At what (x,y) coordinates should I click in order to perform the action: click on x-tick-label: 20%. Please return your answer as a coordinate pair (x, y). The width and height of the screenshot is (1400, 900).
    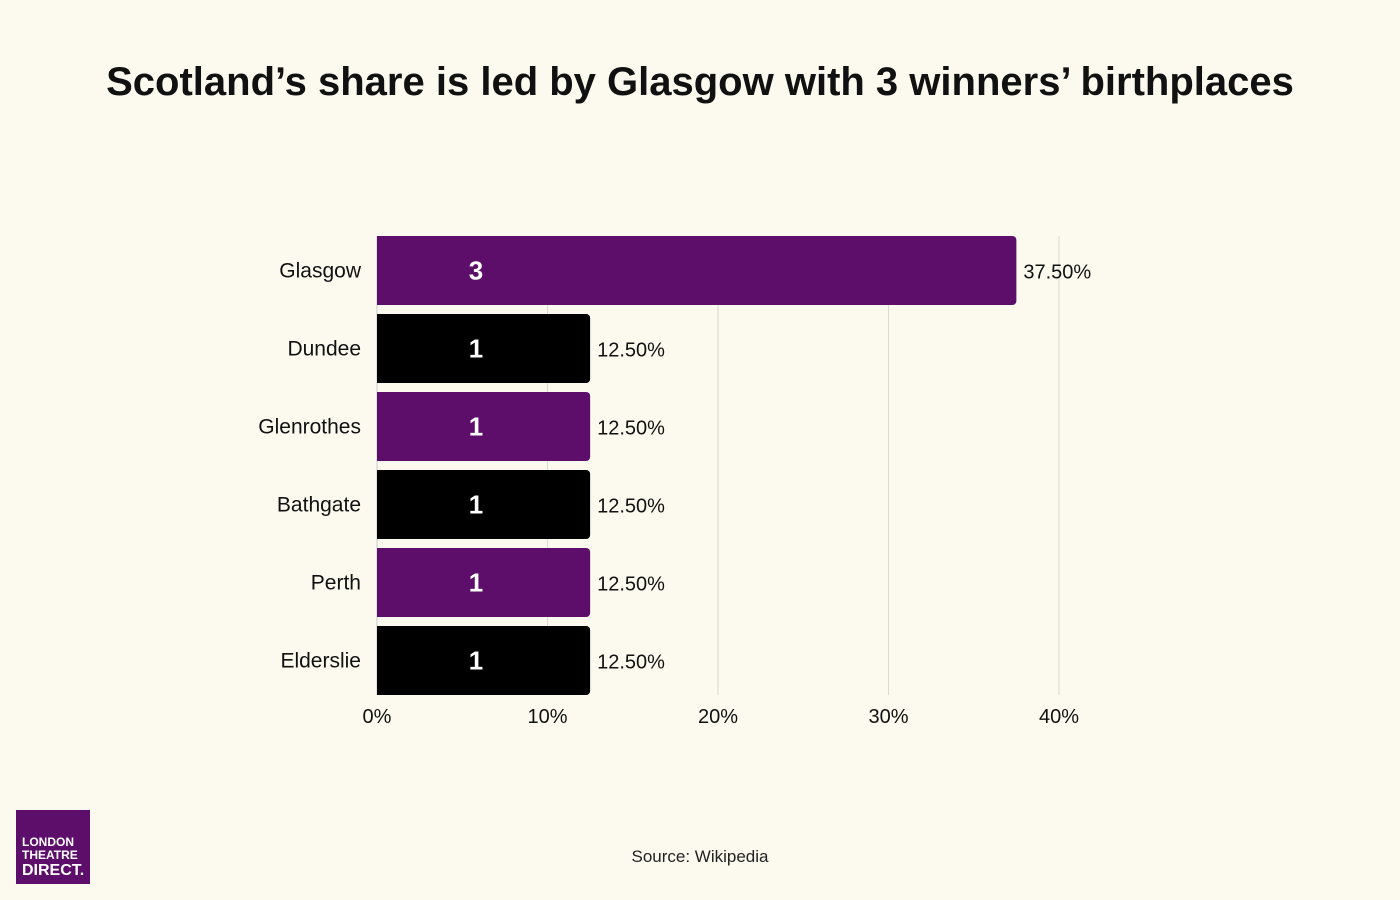
    Looking at the image, I should click on (718, 717).